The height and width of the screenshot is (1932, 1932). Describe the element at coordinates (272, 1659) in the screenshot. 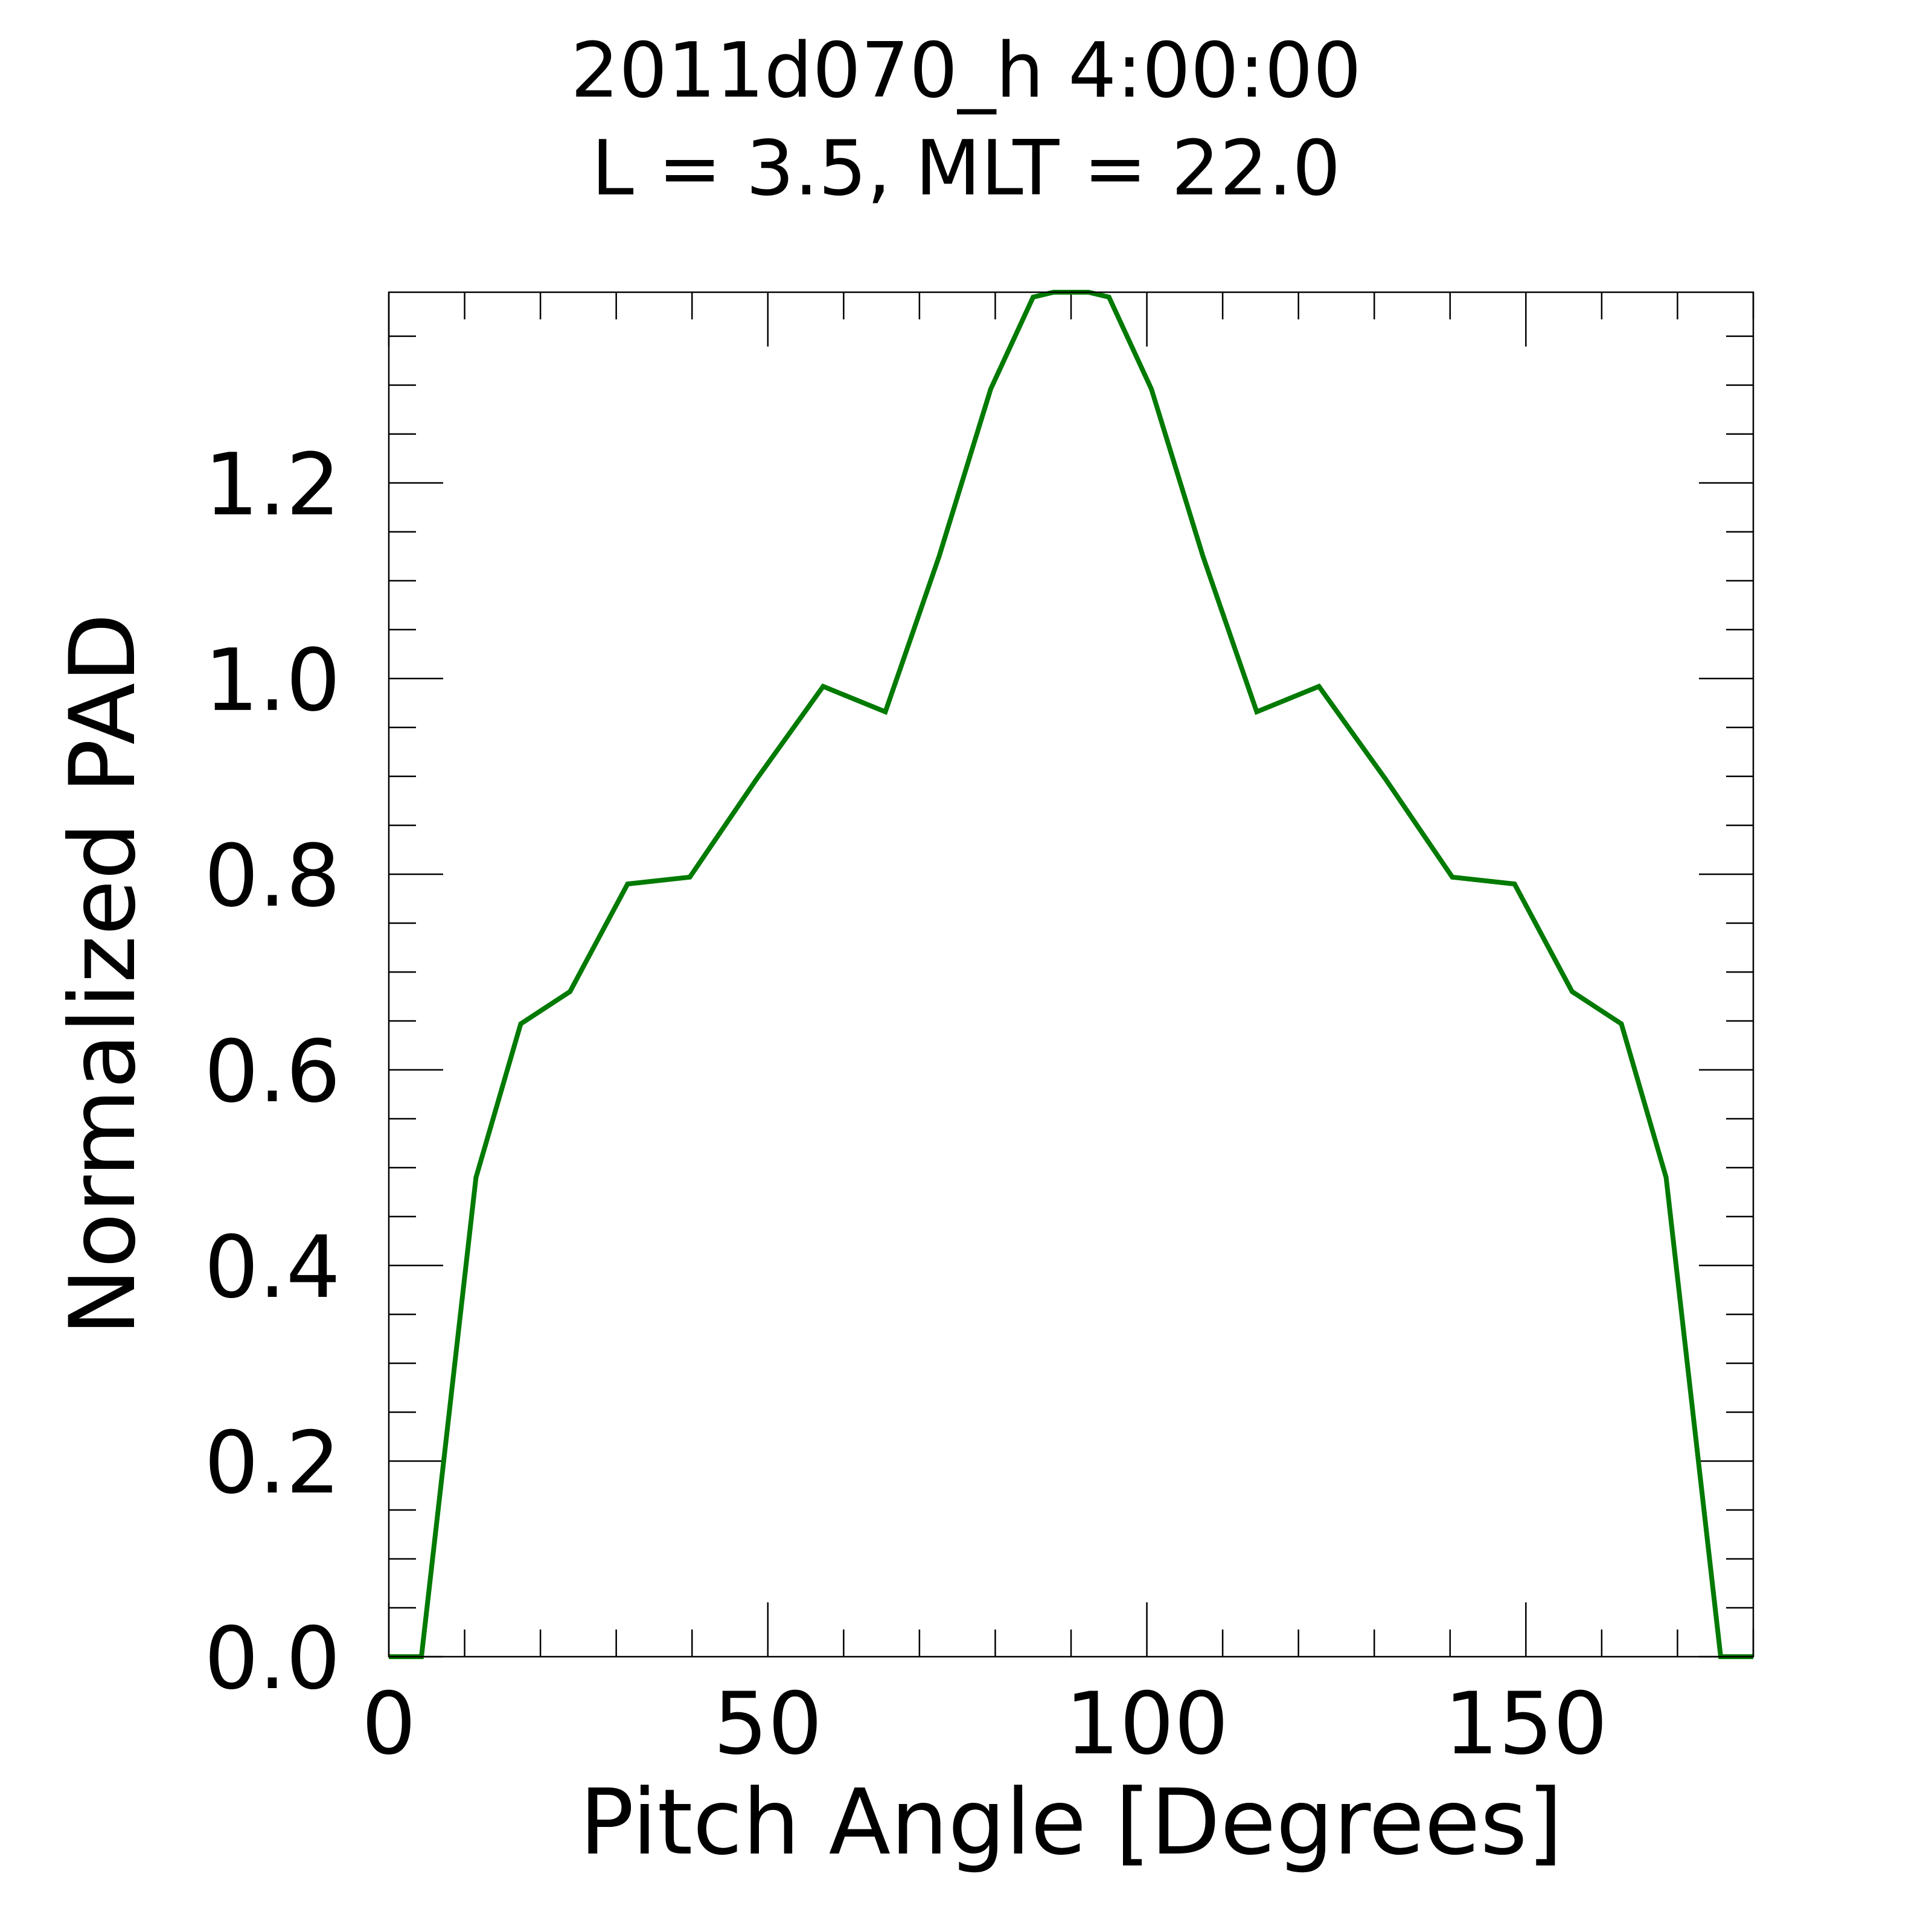

I see `y-tick-label: 0.0` at that location.